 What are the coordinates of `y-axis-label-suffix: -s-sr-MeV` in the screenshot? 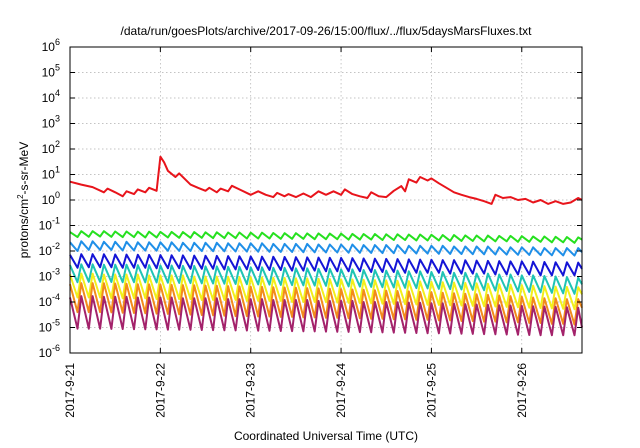 It's located at (24, 168).